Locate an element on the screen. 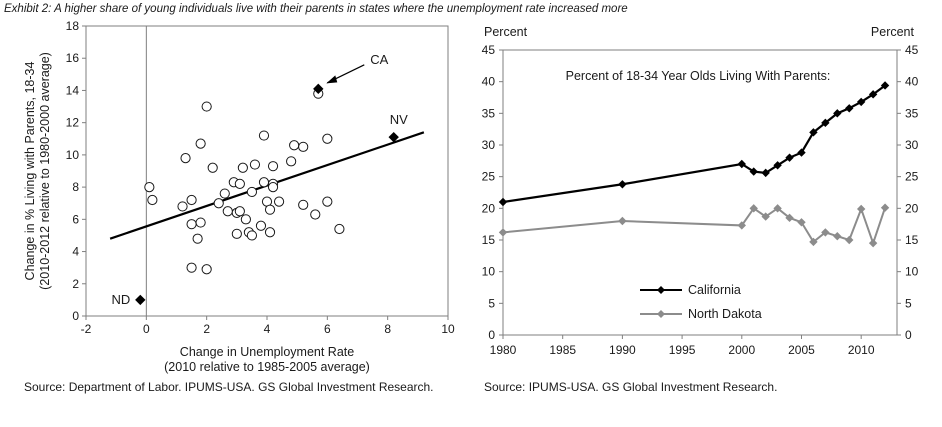 This screenshot has width=942, height=427. highlight-point-ca is located at coordinates (318, 89).